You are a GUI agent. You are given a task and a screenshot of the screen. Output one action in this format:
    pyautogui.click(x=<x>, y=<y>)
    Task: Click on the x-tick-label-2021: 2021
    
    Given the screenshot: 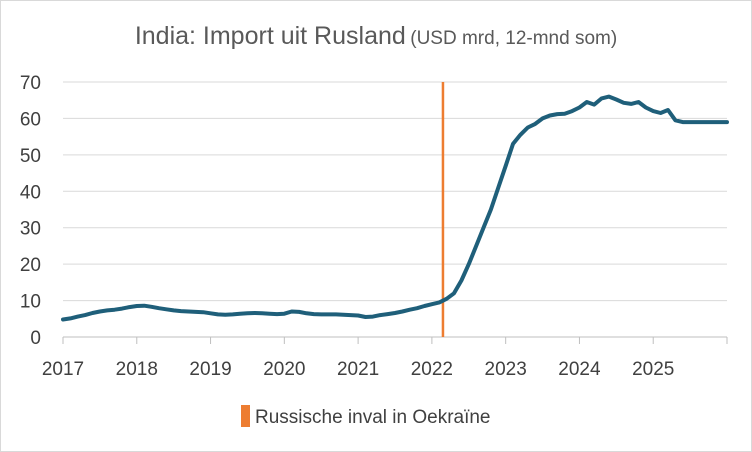 What is the action you would take?
    pyautogui.click(x=358, y=369)
    